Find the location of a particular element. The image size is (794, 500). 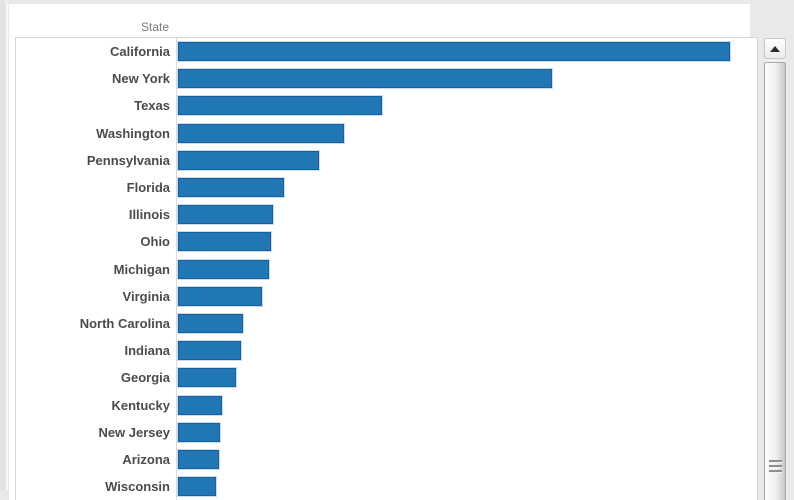

scrollbar-up-button is located at coordinates (775, 48).